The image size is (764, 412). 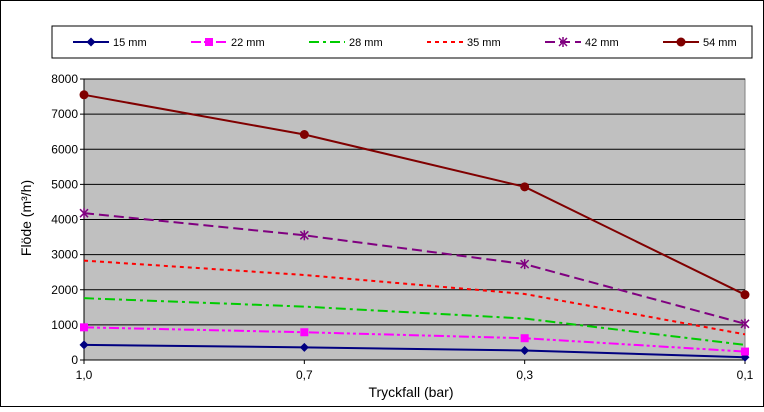 What do you see at coordinates (110, 43) in the screenshot?
I see `legend-entry-15-mm: 15 mm` at bounding box center [110, 43].